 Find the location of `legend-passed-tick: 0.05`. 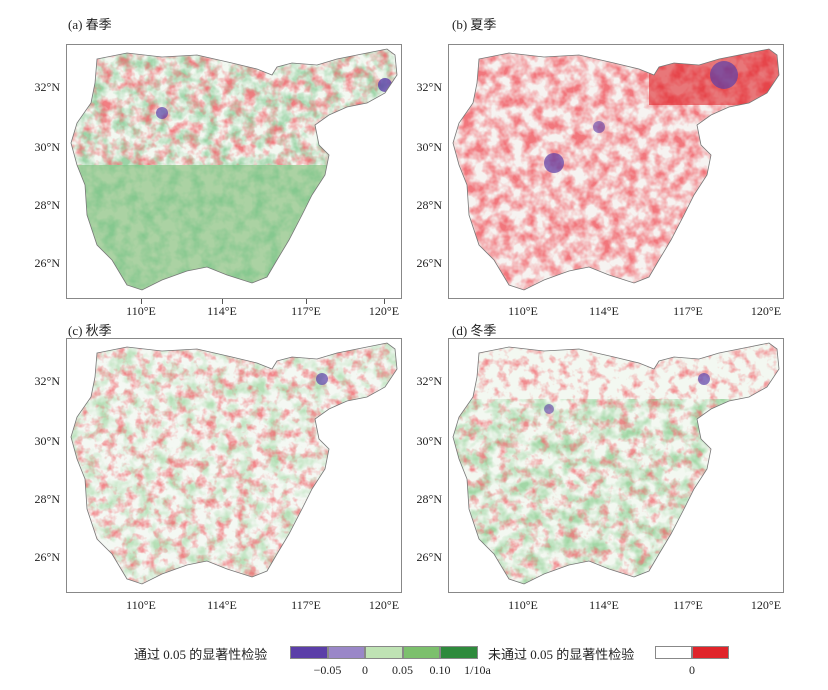

legend-passed-tick: 0.05 is located at coordinates (402, 670).